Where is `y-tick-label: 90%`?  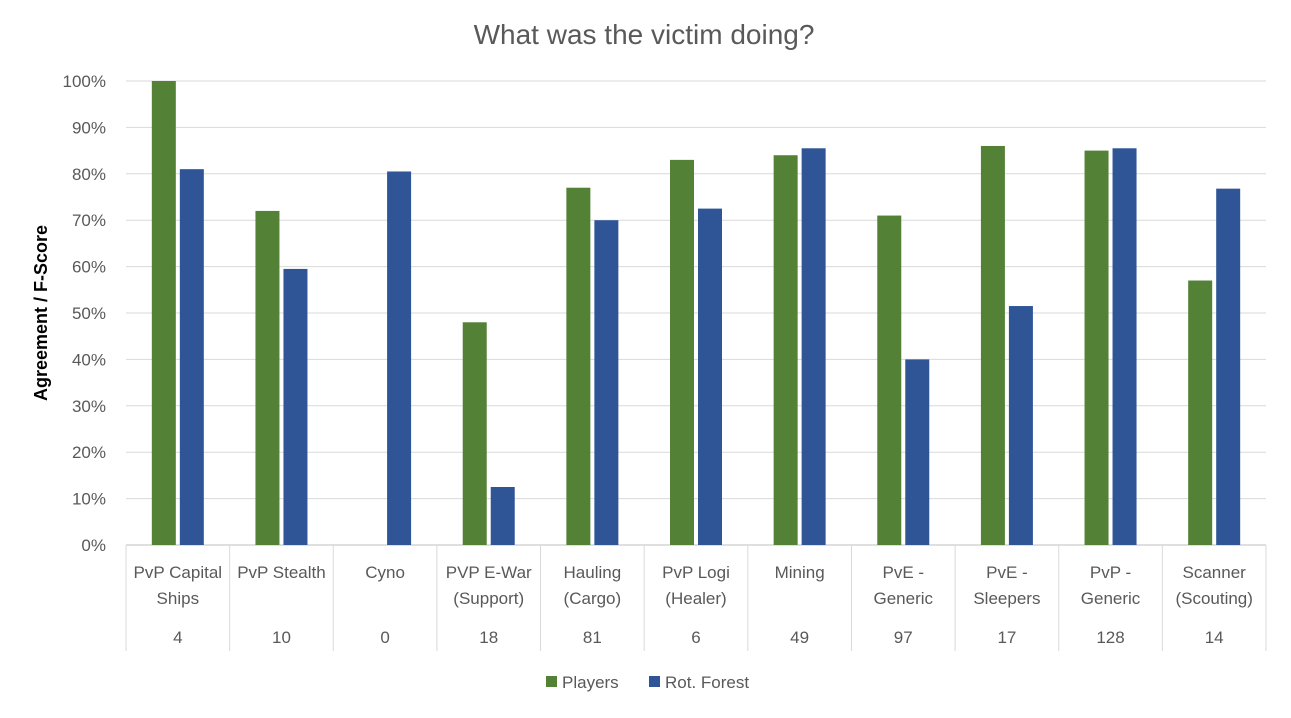
y-tick-label: 90% is located at coordinates (89, 127).